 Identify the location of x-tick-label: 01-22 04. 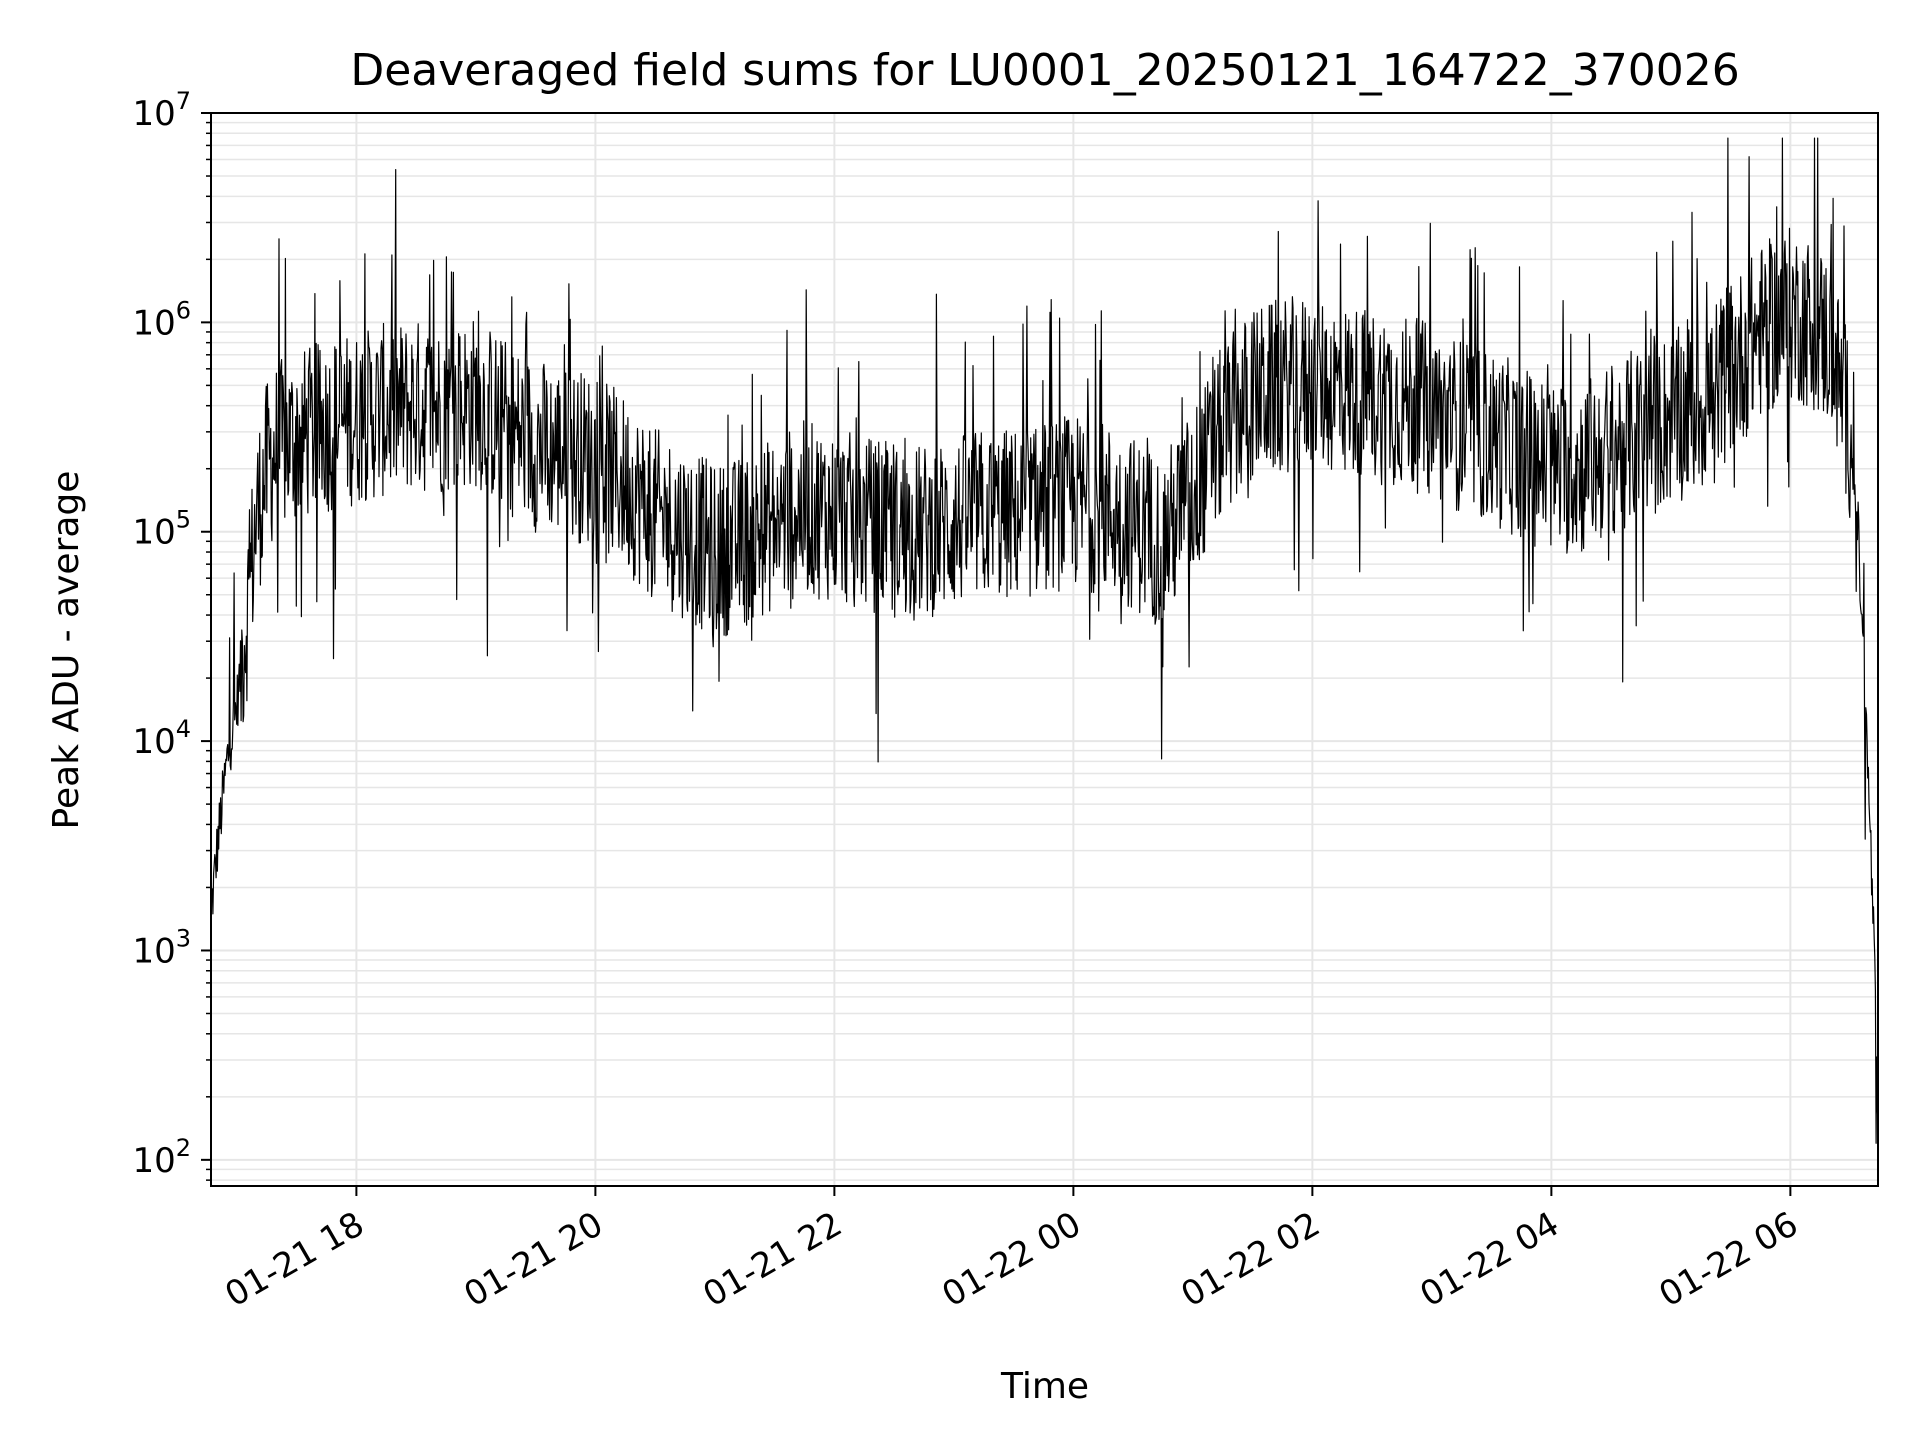
(1489, 1259).